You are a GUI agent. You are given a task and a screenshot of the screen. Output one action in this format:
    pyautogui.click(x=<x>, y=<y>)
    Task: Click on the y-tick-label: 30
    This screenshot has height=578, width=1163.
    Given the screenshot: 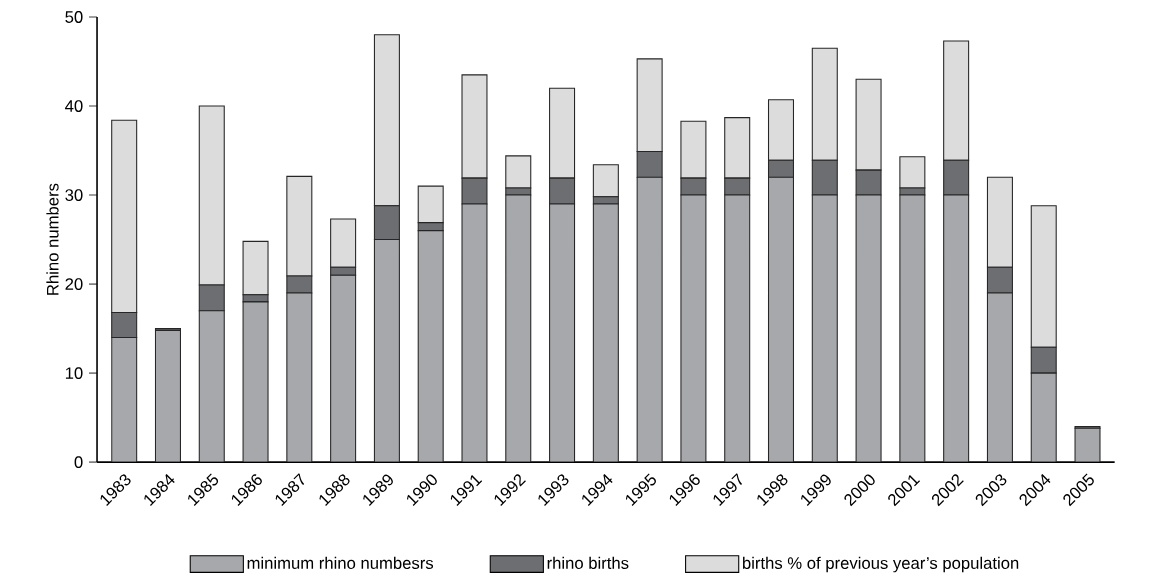 What is the action you would take?
    pyautogui.click(x=74, y=195)
    